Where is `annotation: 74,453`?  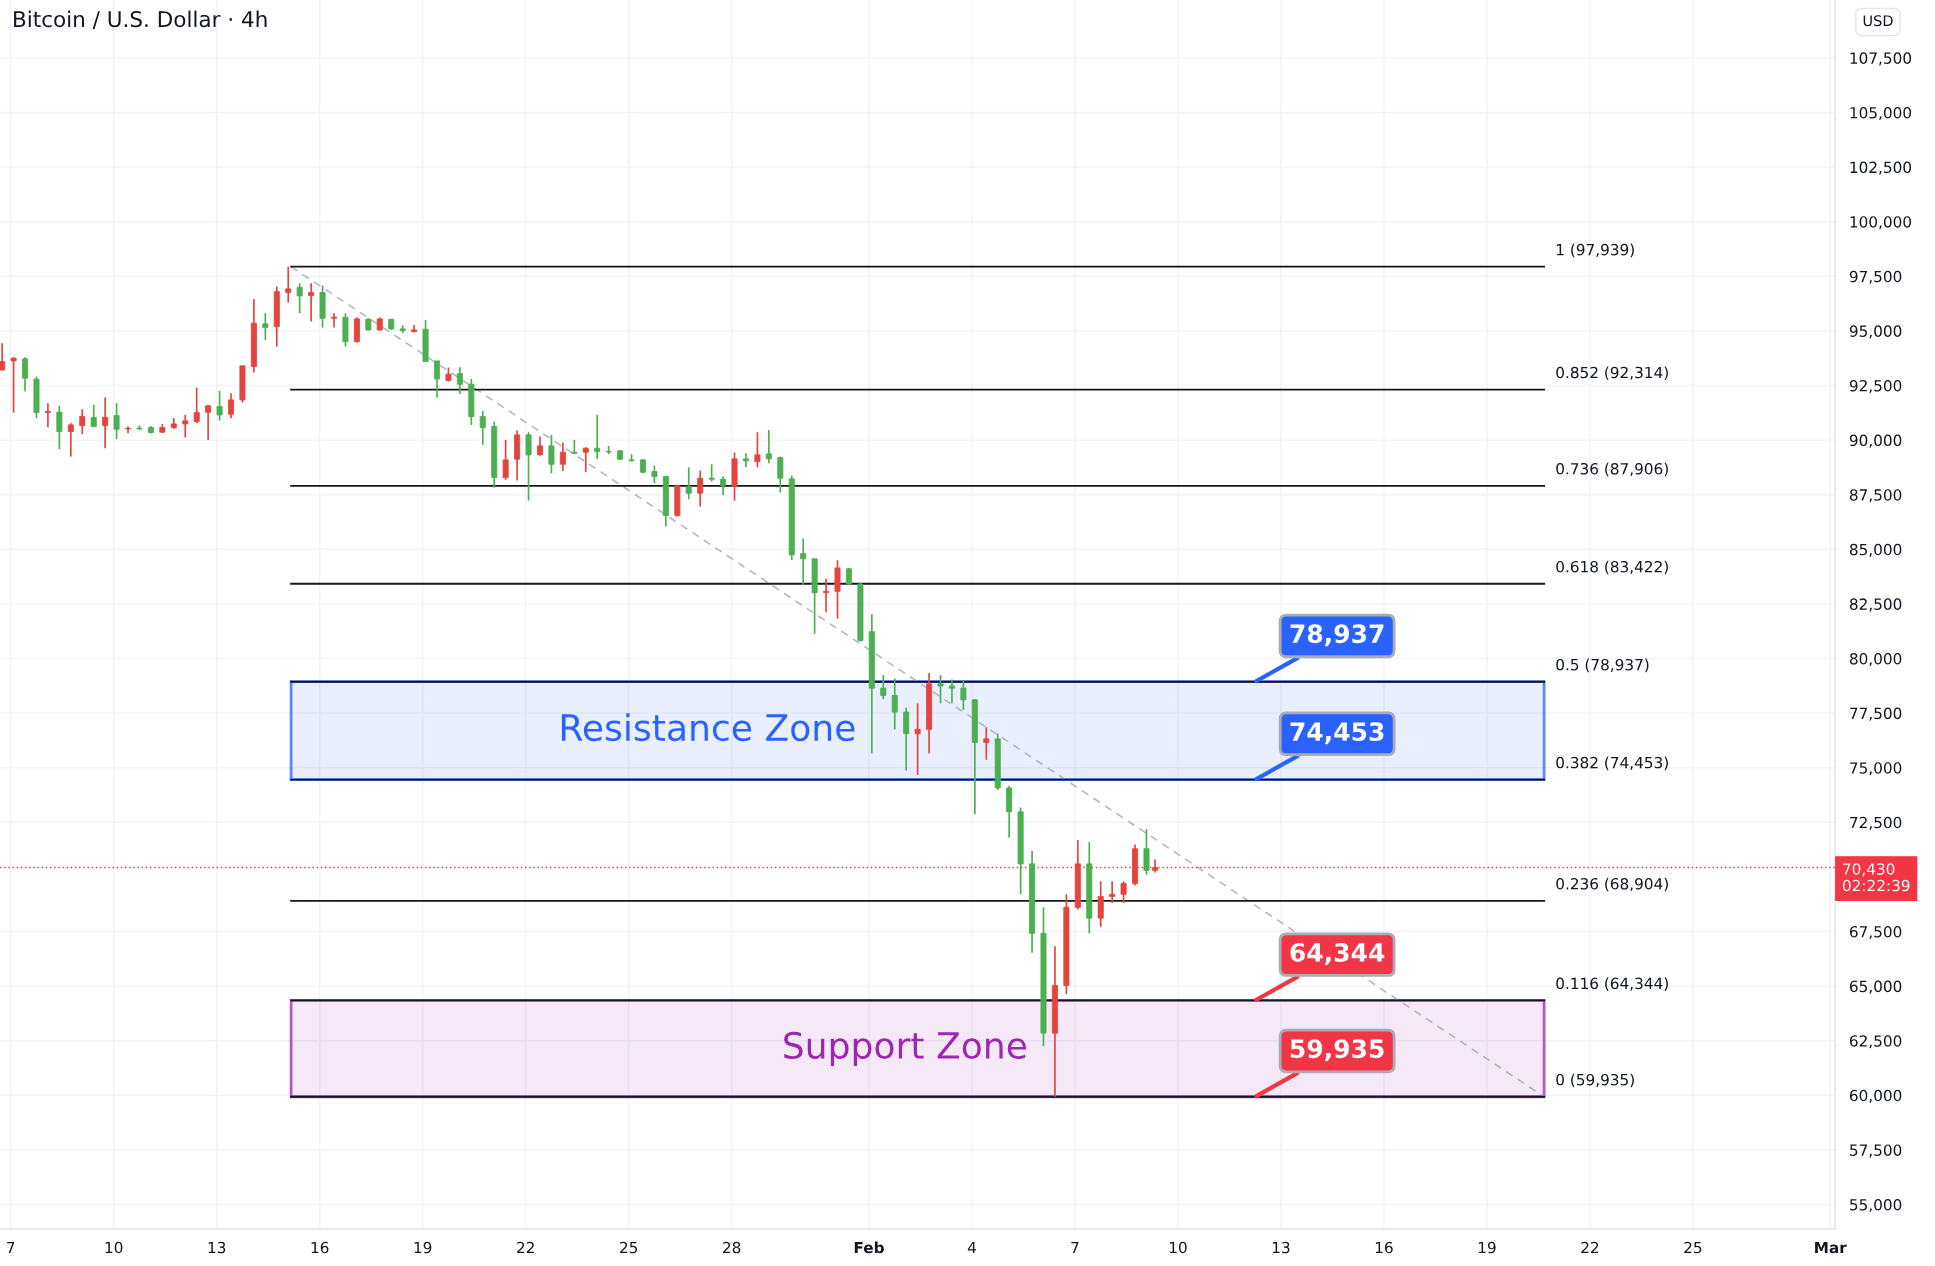
annotation: 74,453 is located at coordinates (1337, 733).